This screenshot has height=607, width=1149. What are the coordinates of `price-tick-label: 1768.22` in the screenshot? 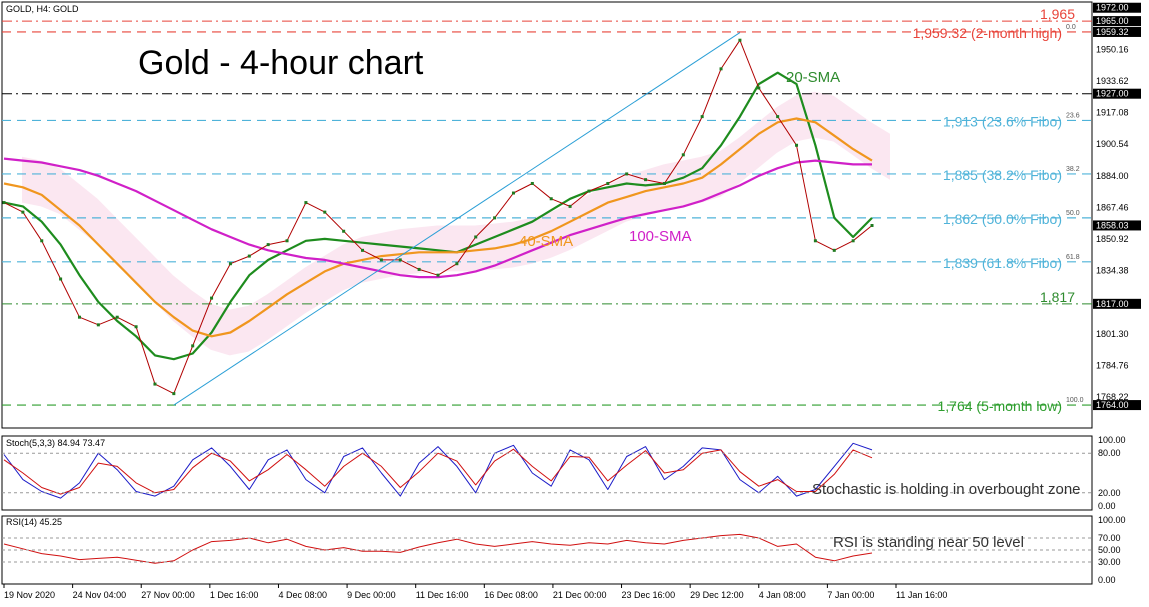 It's located at (1112, 397).